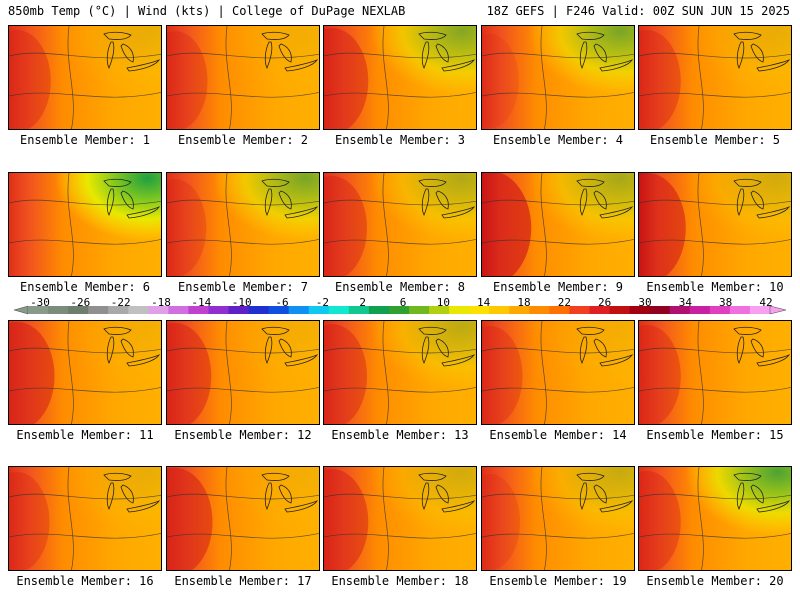  I want to click on colorbar-tick-label: 34, so click(685, 302).